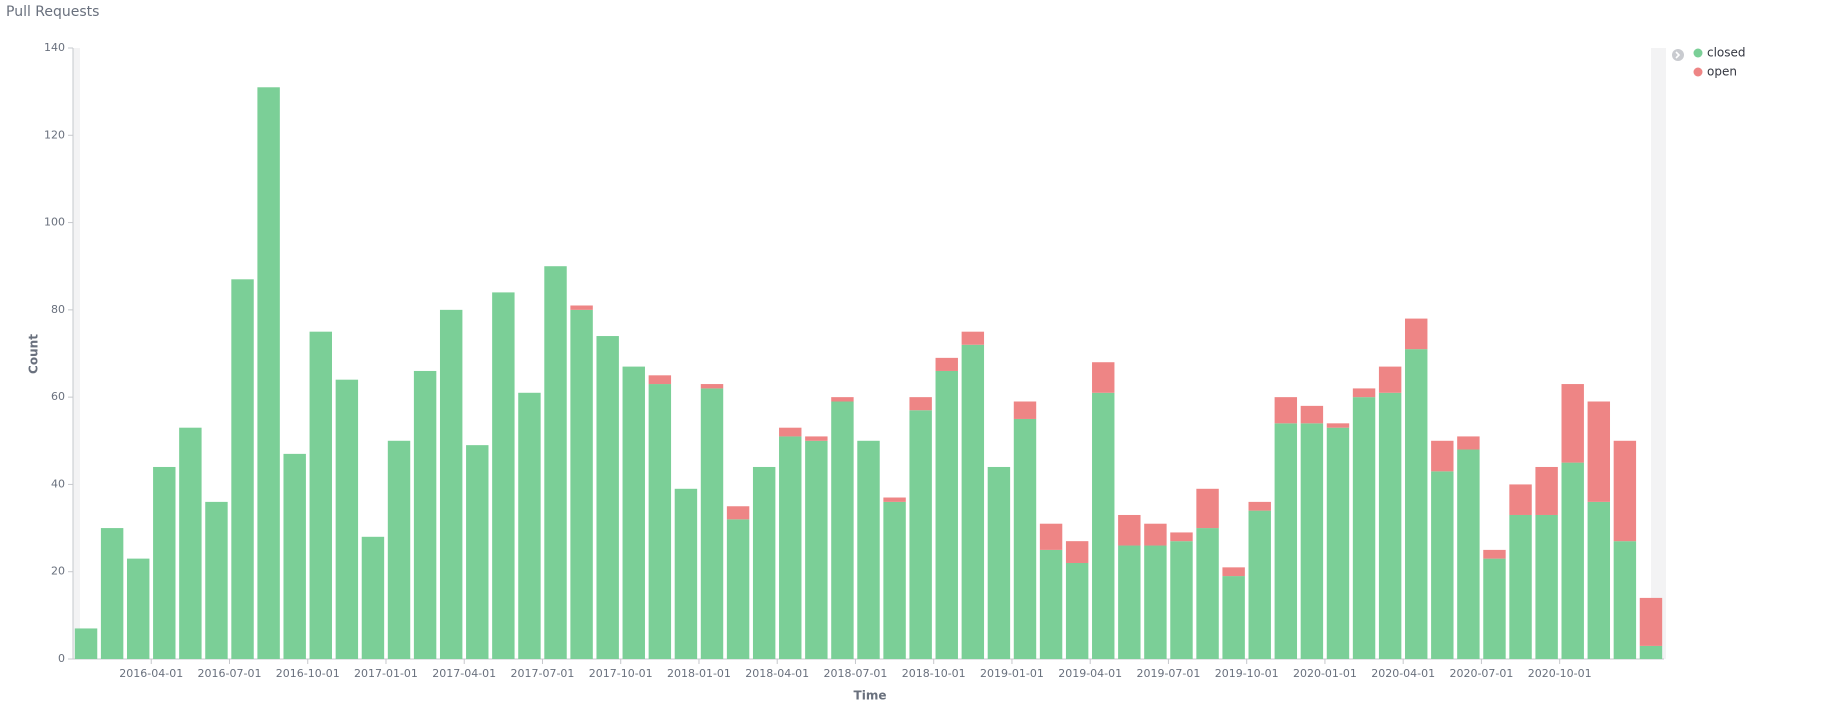 This screenshot has width=1840, height=712. I want to click on x-tick-label: 2017-01-01, so click(386, 673).